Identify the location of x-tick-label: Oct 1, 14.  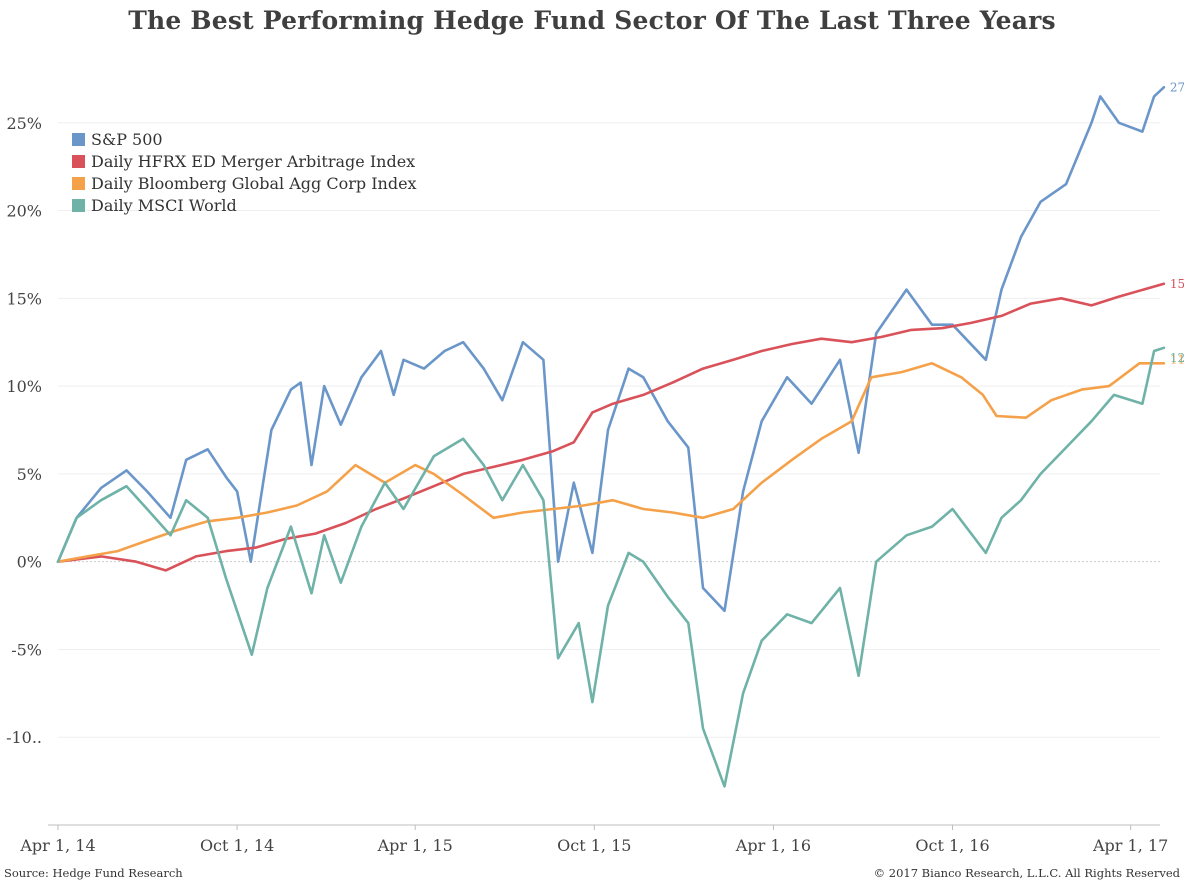
(237, 845).